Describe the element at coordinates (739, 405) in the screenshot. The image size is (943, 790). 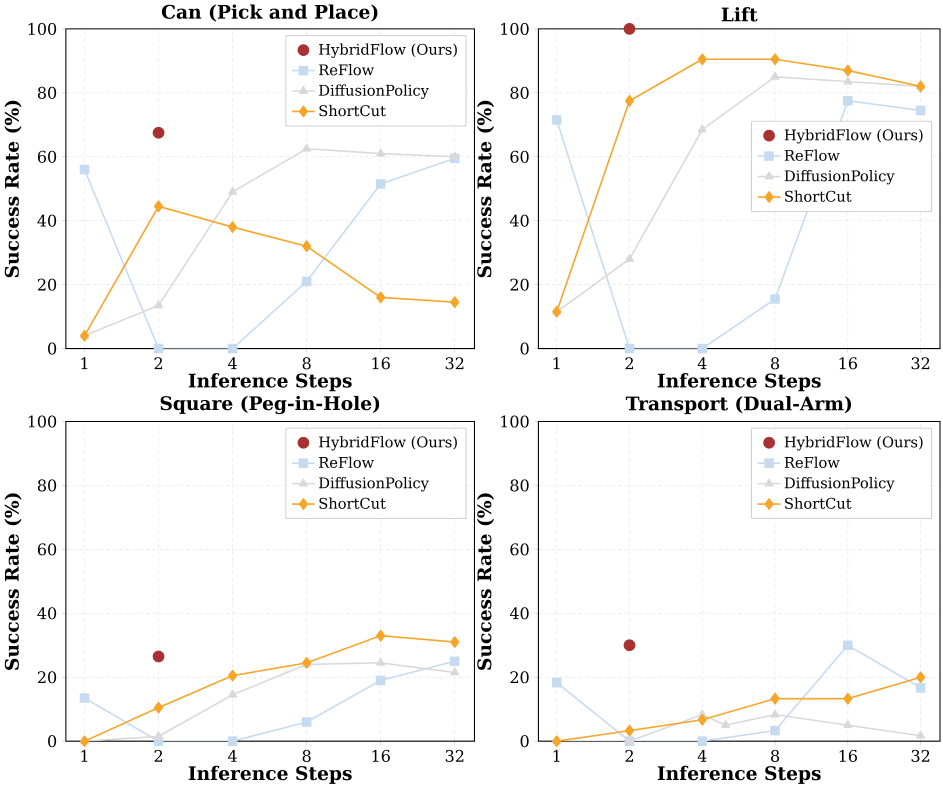
I see `chart-title: Transport (Dual-Arm)` at that location.